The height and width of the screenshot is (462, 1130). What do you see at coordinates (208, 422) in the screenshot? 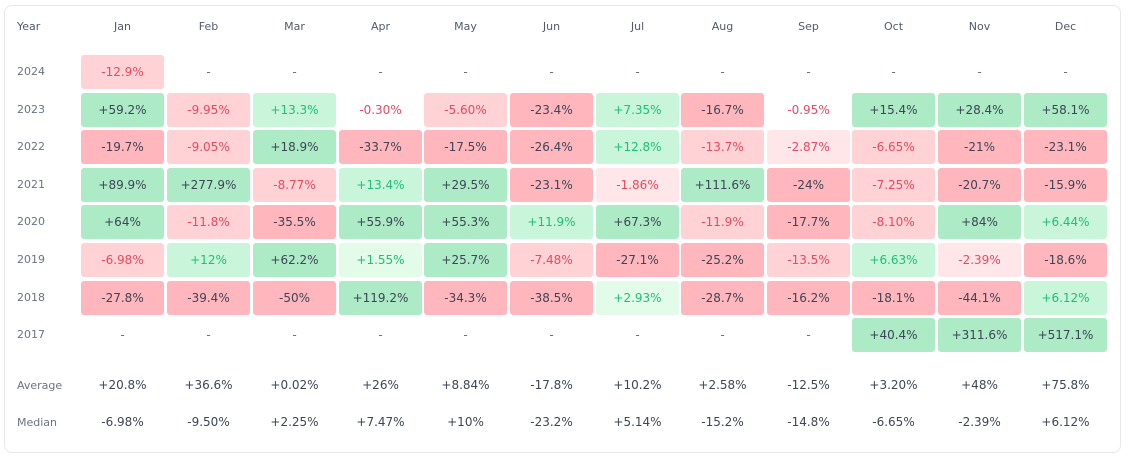
I see `stat-value: -9.50%` at bounding box center [208, 422].